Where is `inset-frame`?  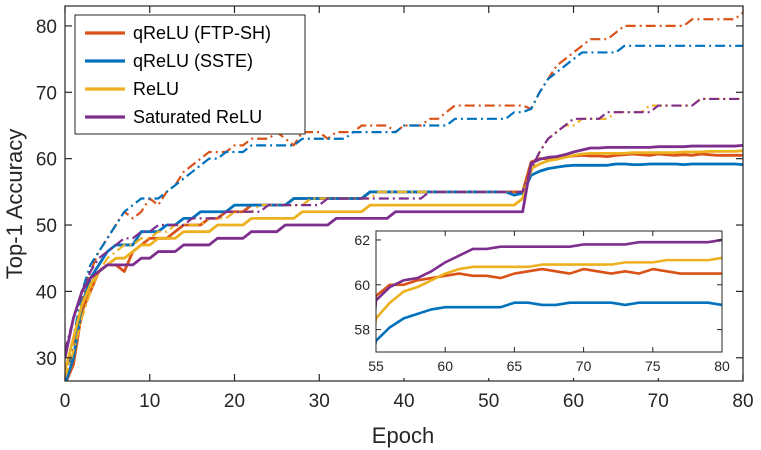
inset-frame is located at coordinates (549, 291).